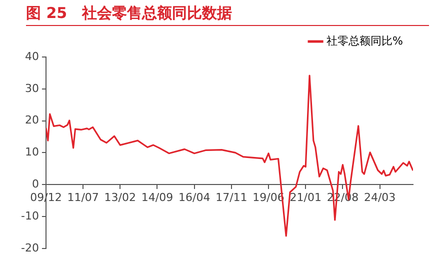 The width and height of the screenshot is (435, 263). What do you see at coordinates (380, 197) in the screenshot?
I see `x-tick-label: 24/03` at bounding box center [380, 197].